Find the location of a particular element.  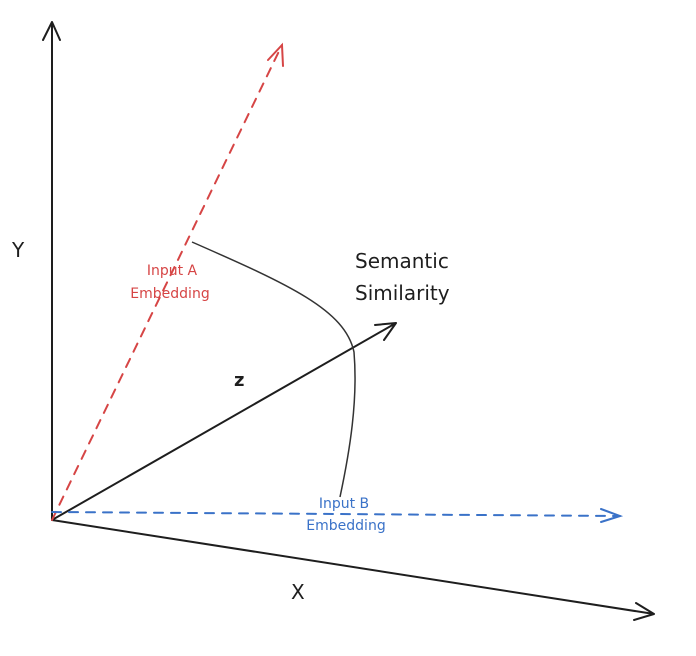

y-axis is located at coordinates (51, 271).